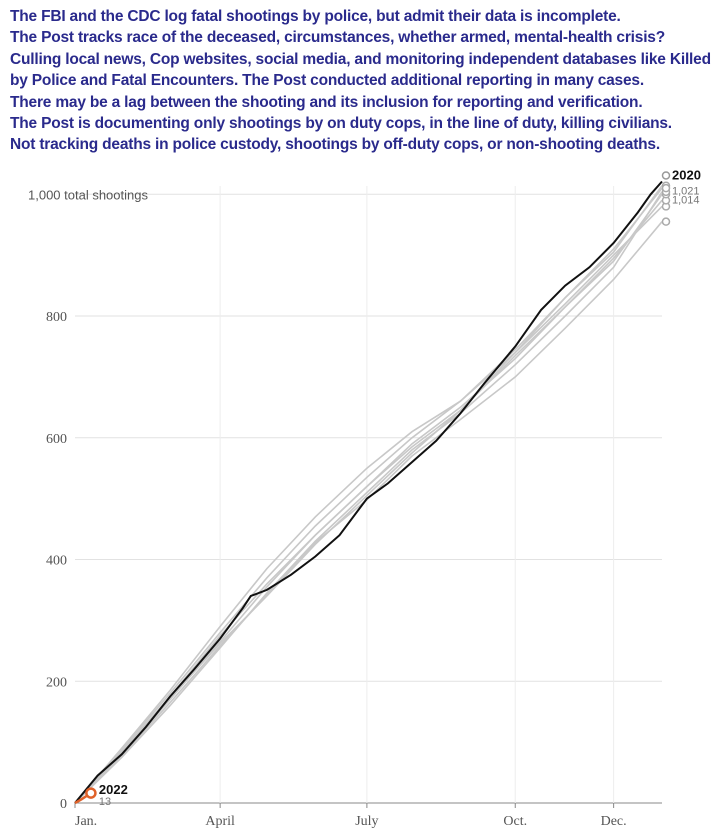  Describe the element at coordinates (686, 191) in the screenshot. I see `end-value-label: 1,021` at that location.